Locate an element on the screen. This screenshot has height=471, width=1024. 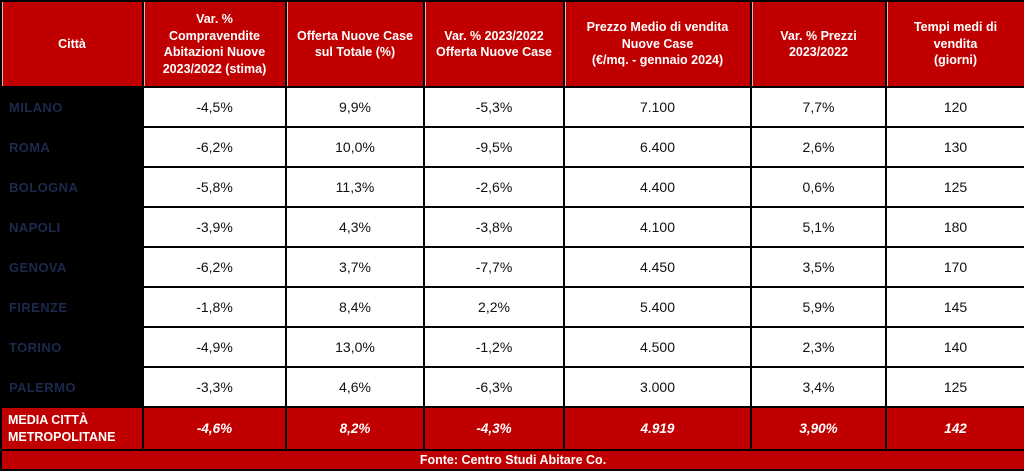
table-row: MILANO -4,5% 9,9% -5,3% 7.100 7,7% 120 is located at coordinates (512, 107).